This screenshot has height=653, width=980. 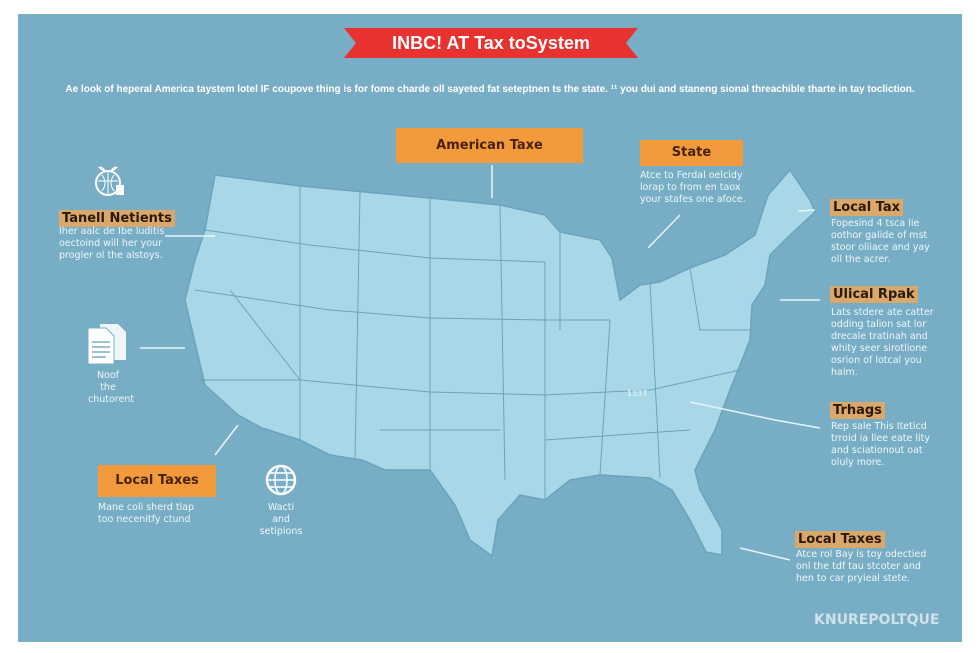 I want to click on text-line: oluly more., so click(x=858, y=462).